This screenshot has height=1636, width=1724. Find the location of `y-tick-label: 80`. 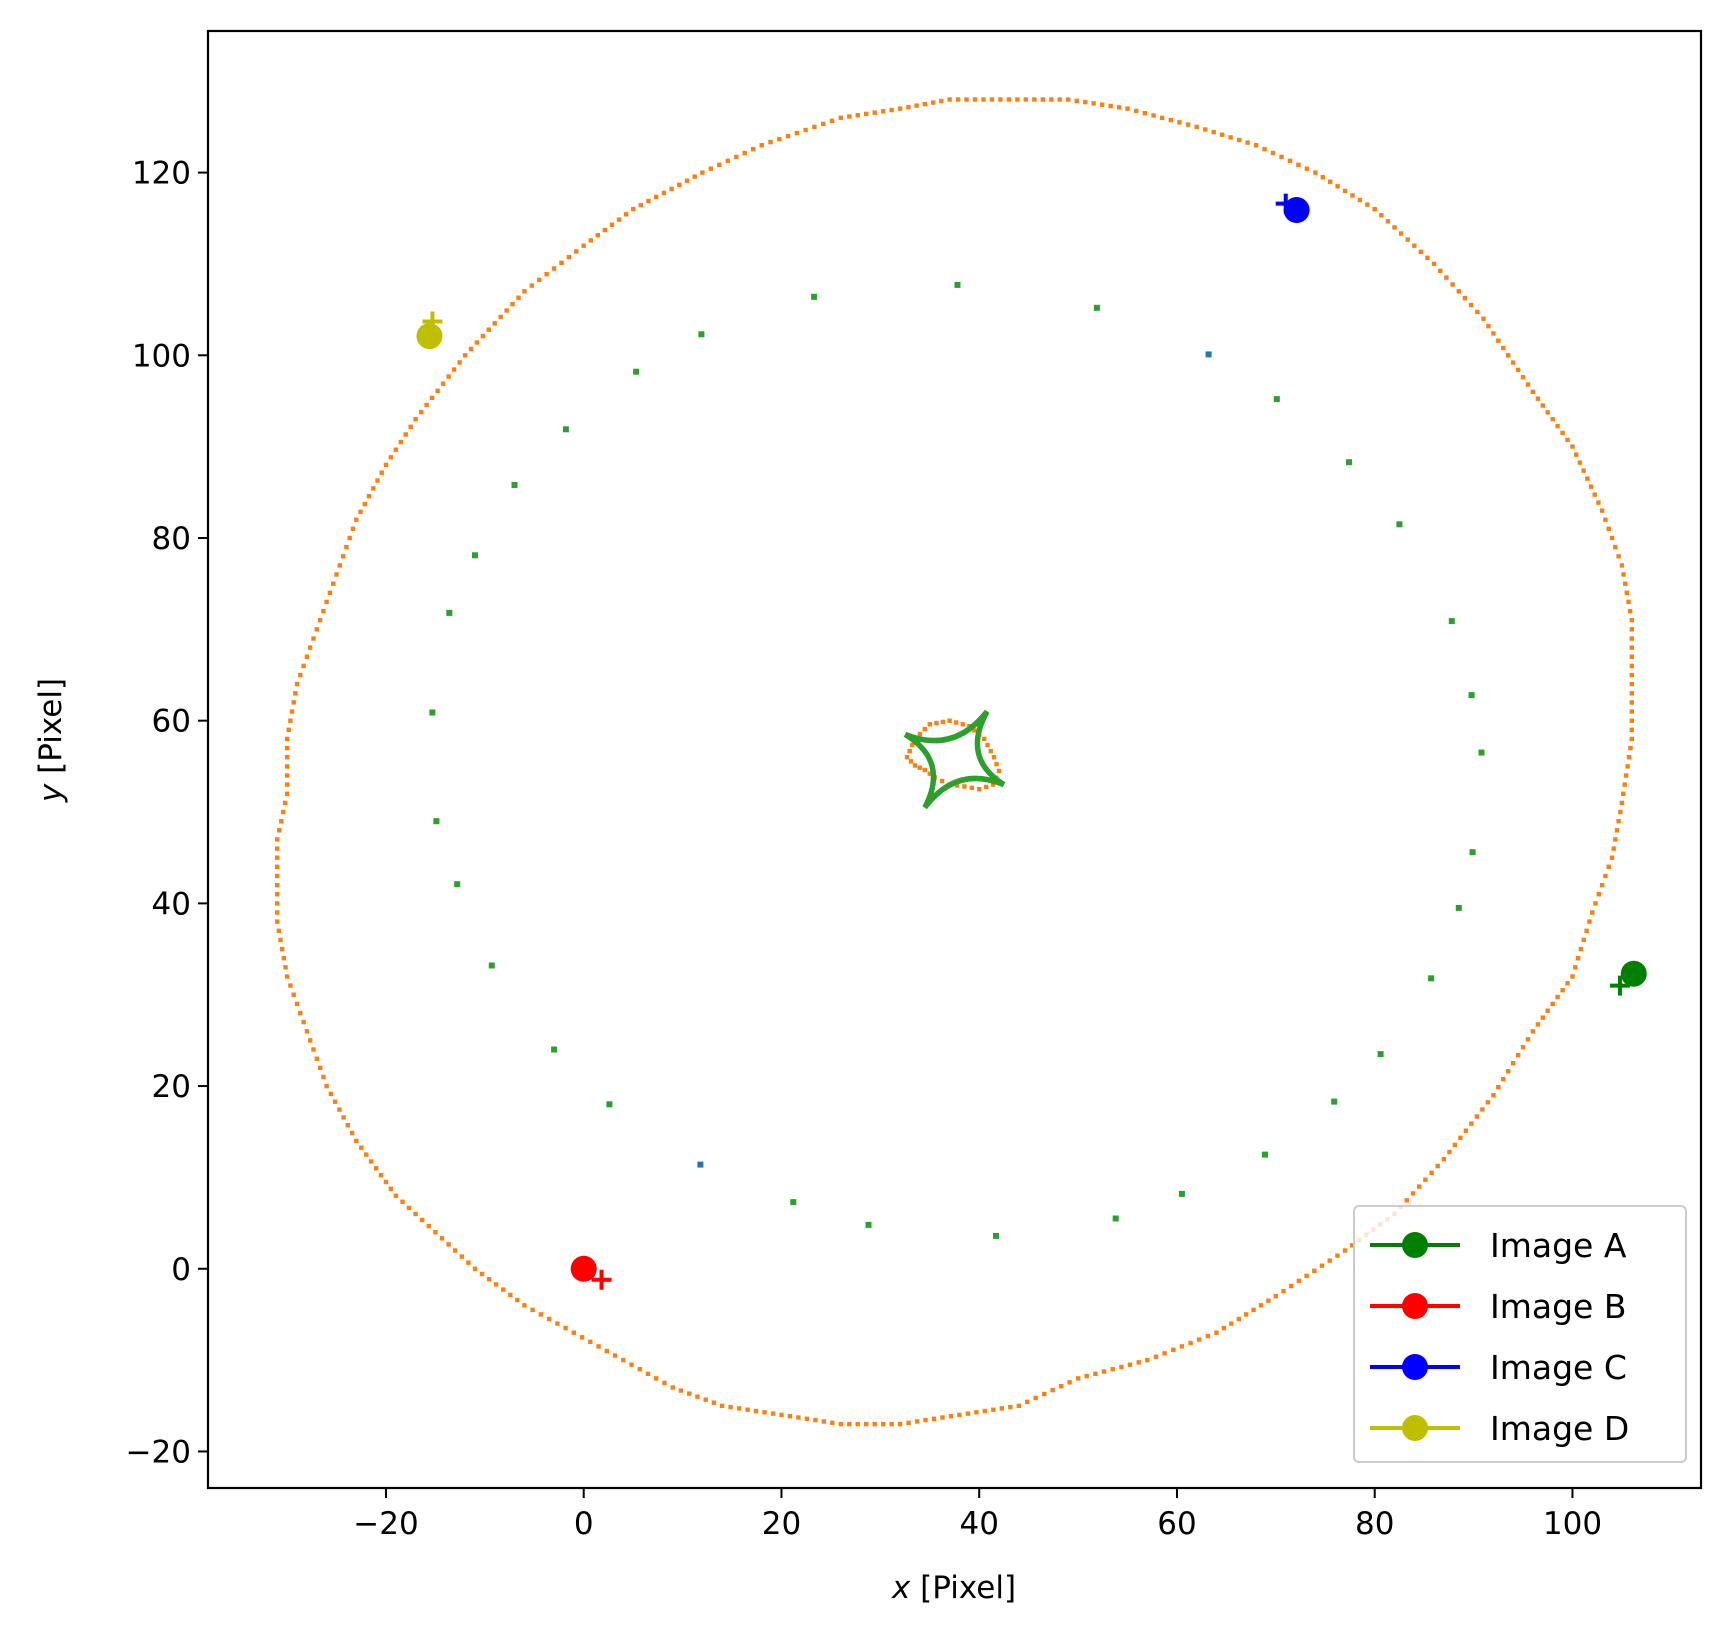

y-tick-label: 80 is located at coordinates (171, 539).